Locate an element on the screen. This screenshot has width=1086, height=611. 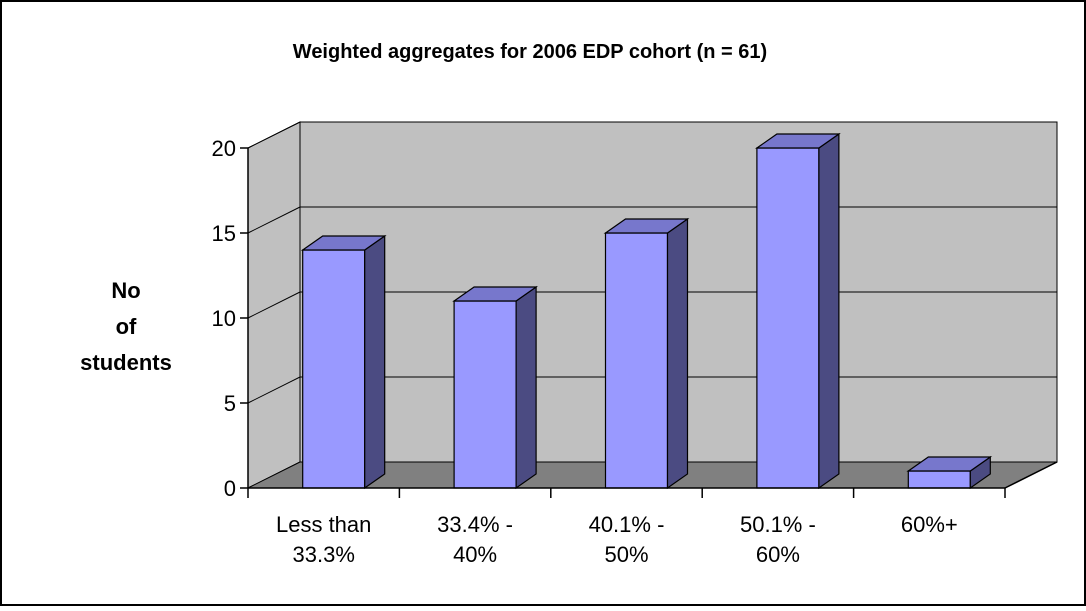
x-tick-label-line: Less than is located at coordinates (323, 524).